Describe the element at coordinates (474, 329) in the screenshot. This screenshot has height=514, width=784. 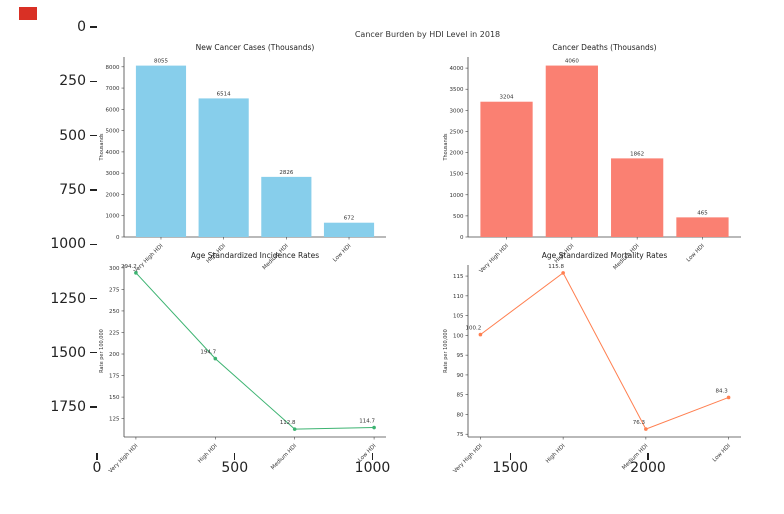
I see `point-value-label: 100.2` at that location.